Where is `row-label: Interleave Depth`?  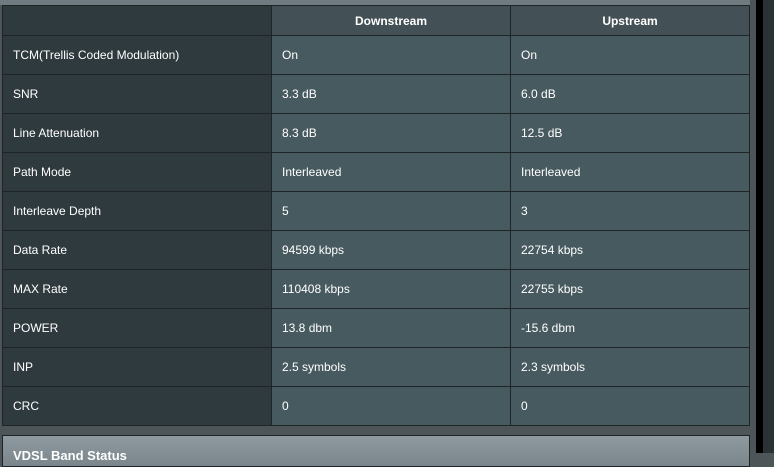
row-label: Interleave Depth is located at coordinates (137, 211).